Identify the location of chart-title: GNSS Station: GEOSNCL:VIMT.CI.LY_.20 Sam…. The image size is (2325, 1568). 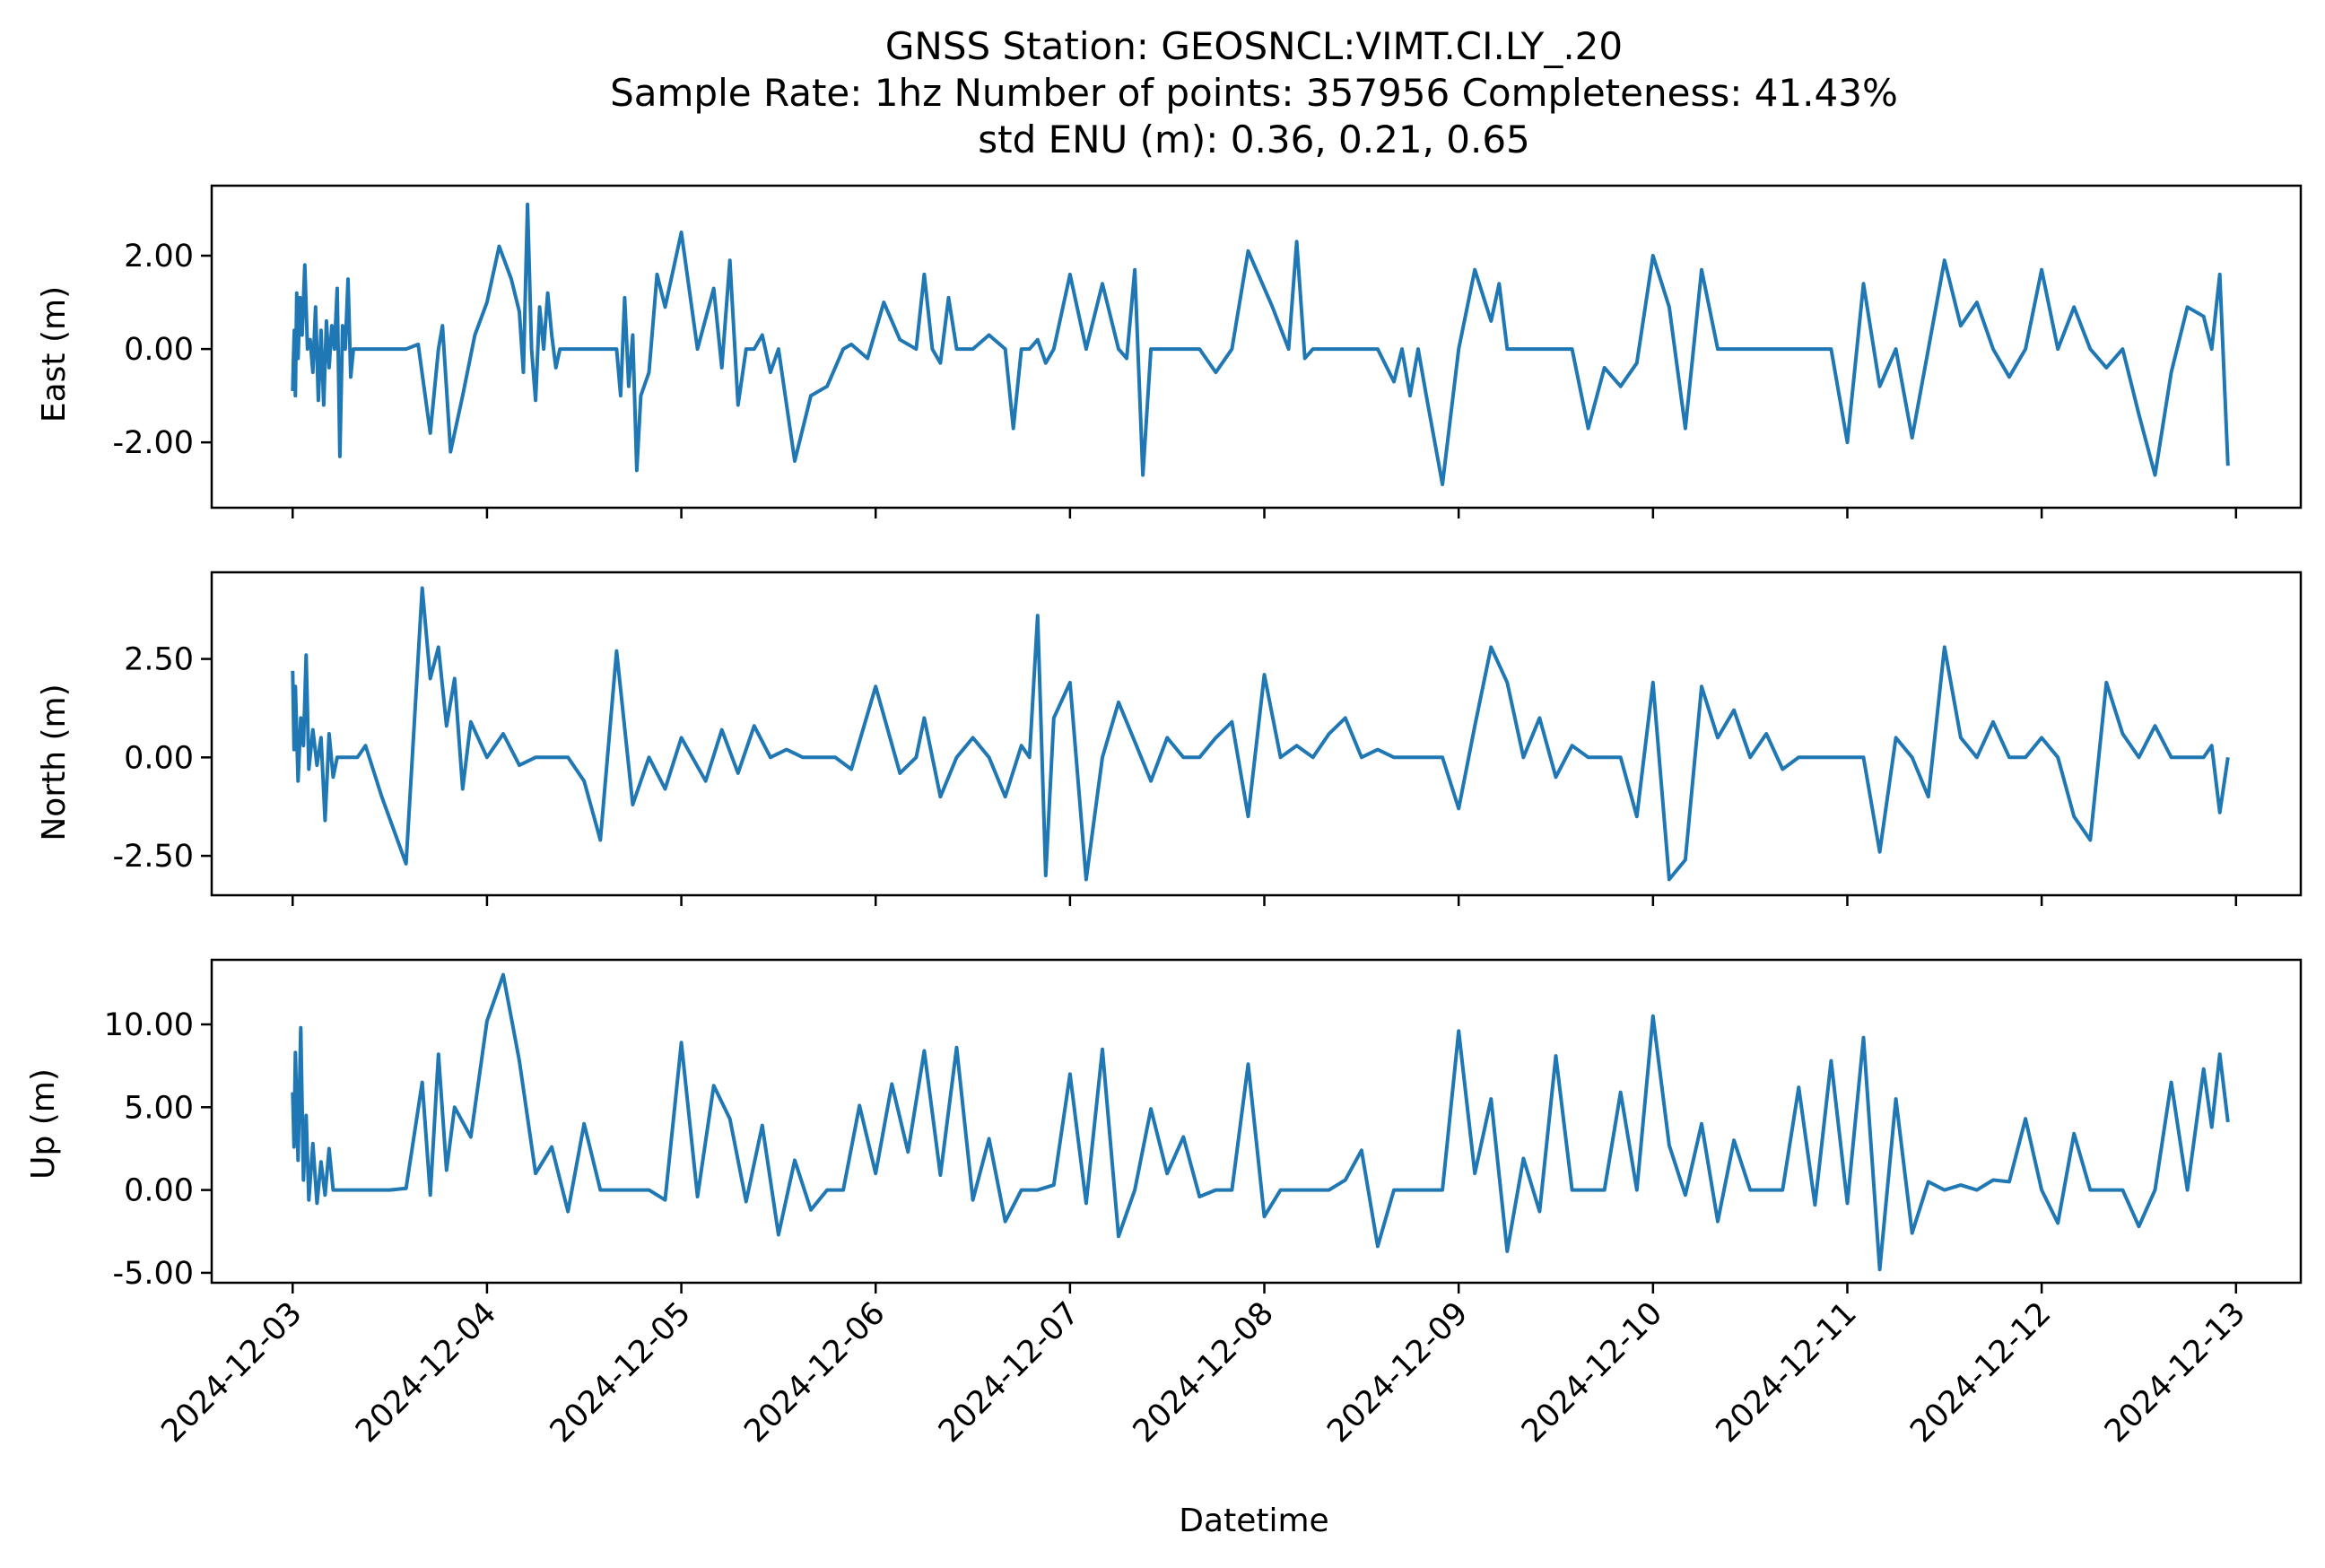
(1254, 93).